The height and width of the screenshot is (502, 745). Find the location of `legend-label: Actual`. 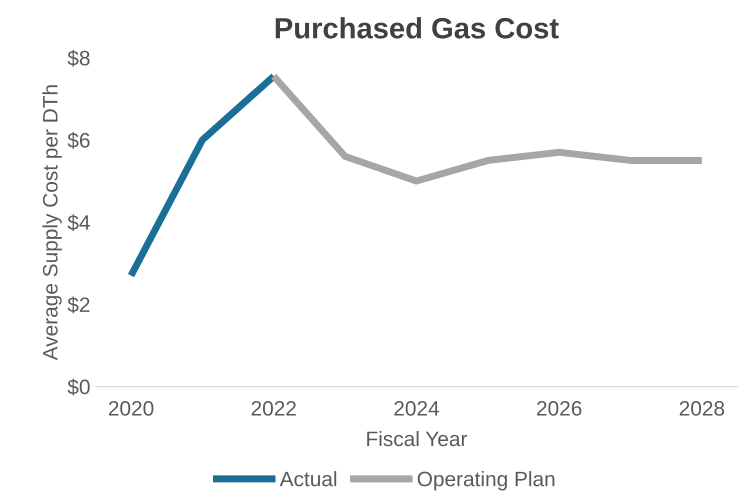

legend-label: Actual is located at coordinates (308, 478).